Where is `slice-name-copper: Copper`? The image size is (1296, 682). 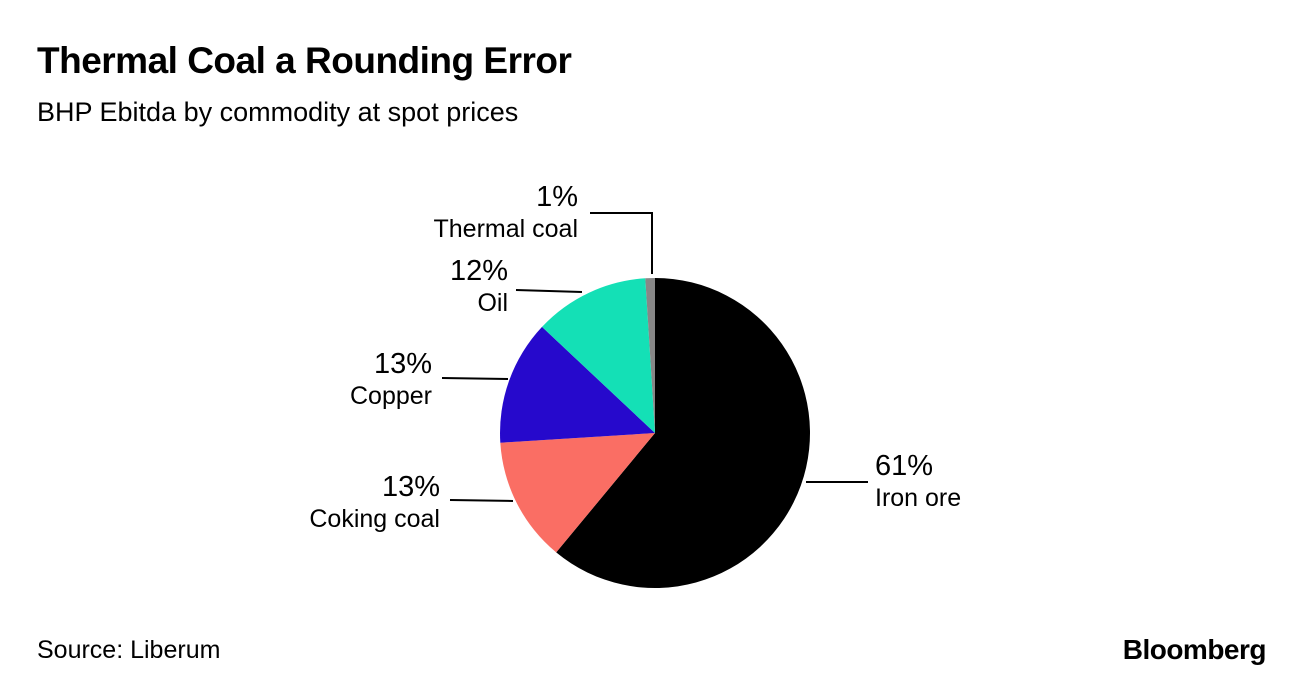
slice-name-copper: Copper is located at coordinates (391, 396).